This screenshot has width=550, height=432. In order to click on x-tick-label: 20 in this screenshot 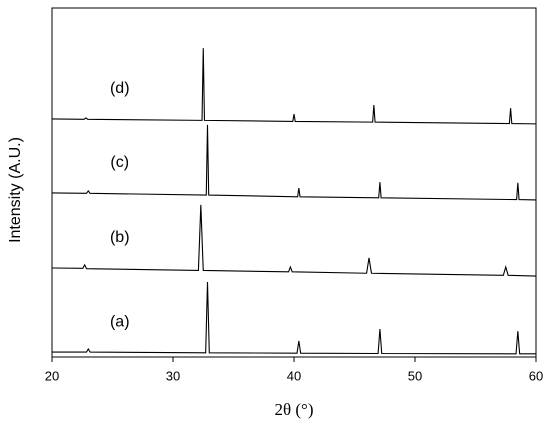, I will do `click(52, 375)`.